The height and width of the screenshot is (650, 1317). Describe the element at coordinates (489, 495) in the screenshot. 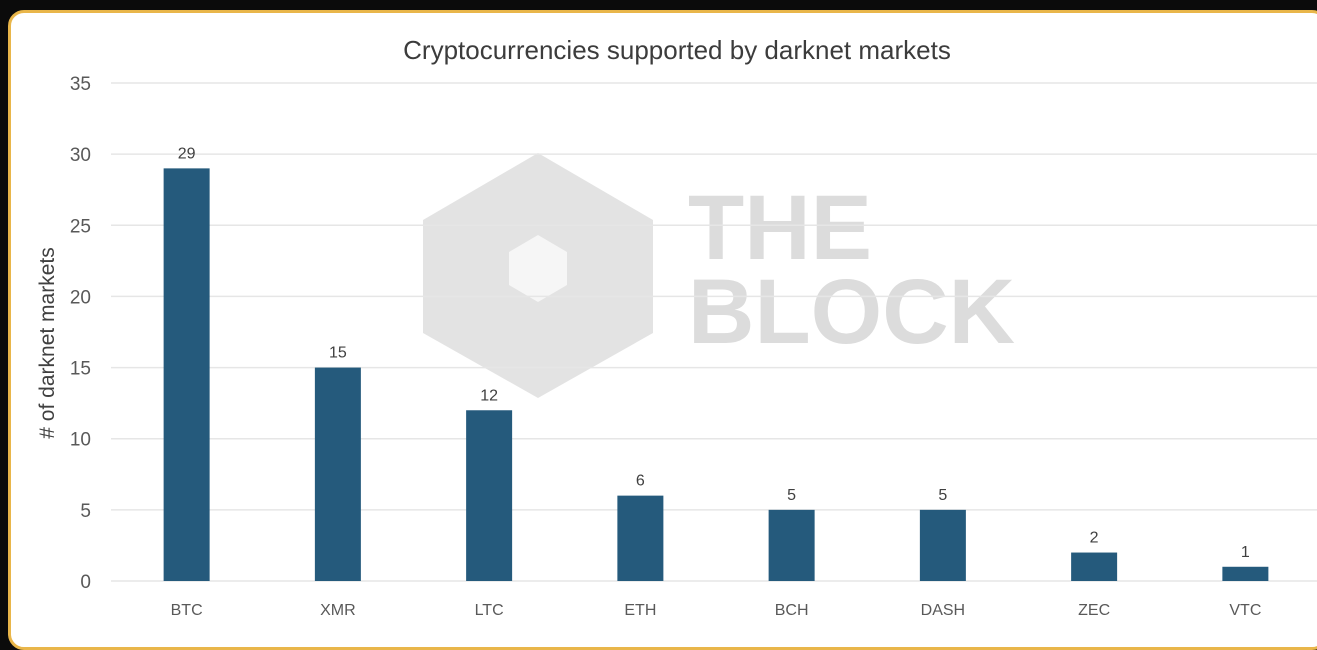

I see `bar-ltc` at that location.